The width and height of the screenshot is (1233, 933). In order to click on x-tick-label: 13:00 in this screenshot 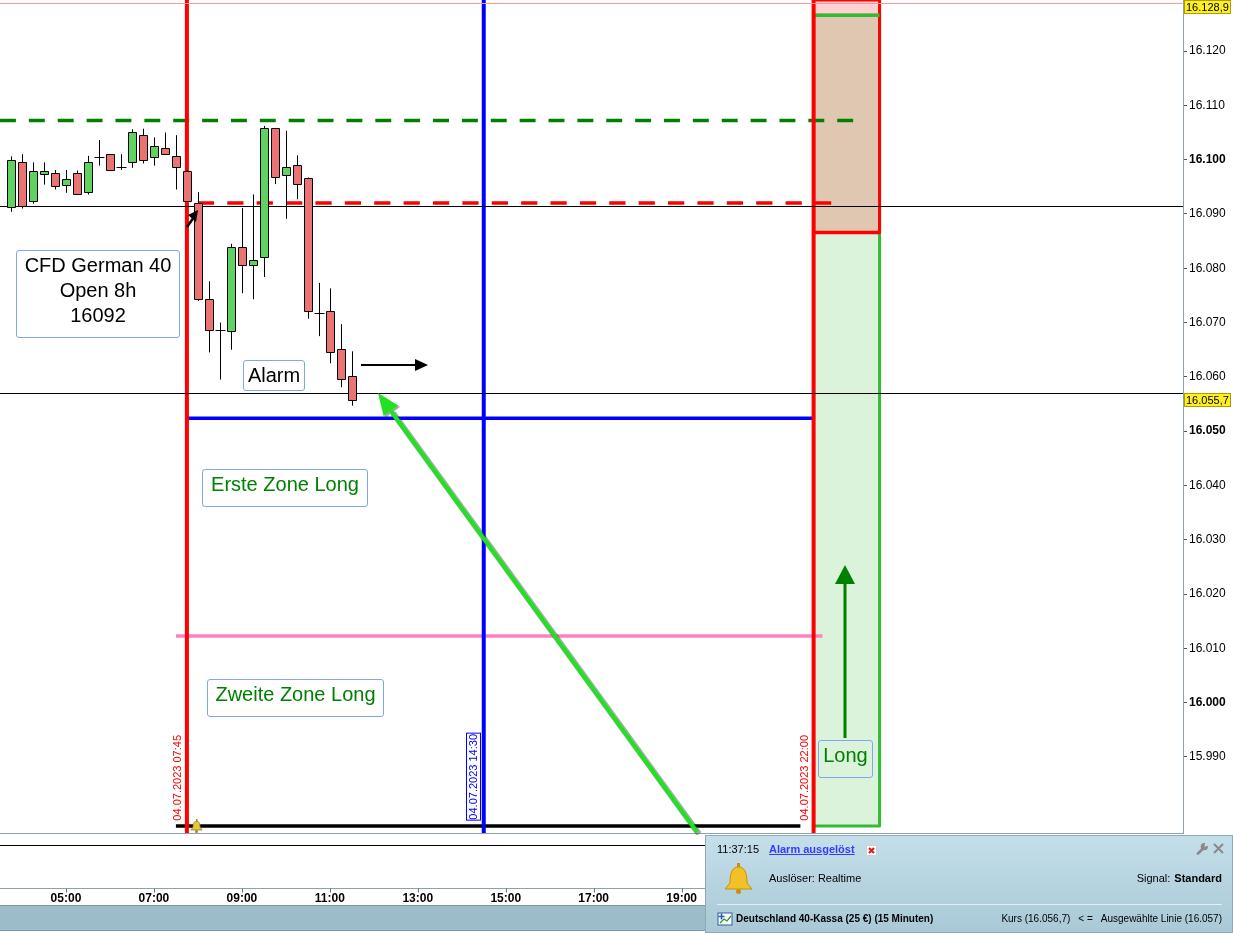, I will do `click(418, 897)`.